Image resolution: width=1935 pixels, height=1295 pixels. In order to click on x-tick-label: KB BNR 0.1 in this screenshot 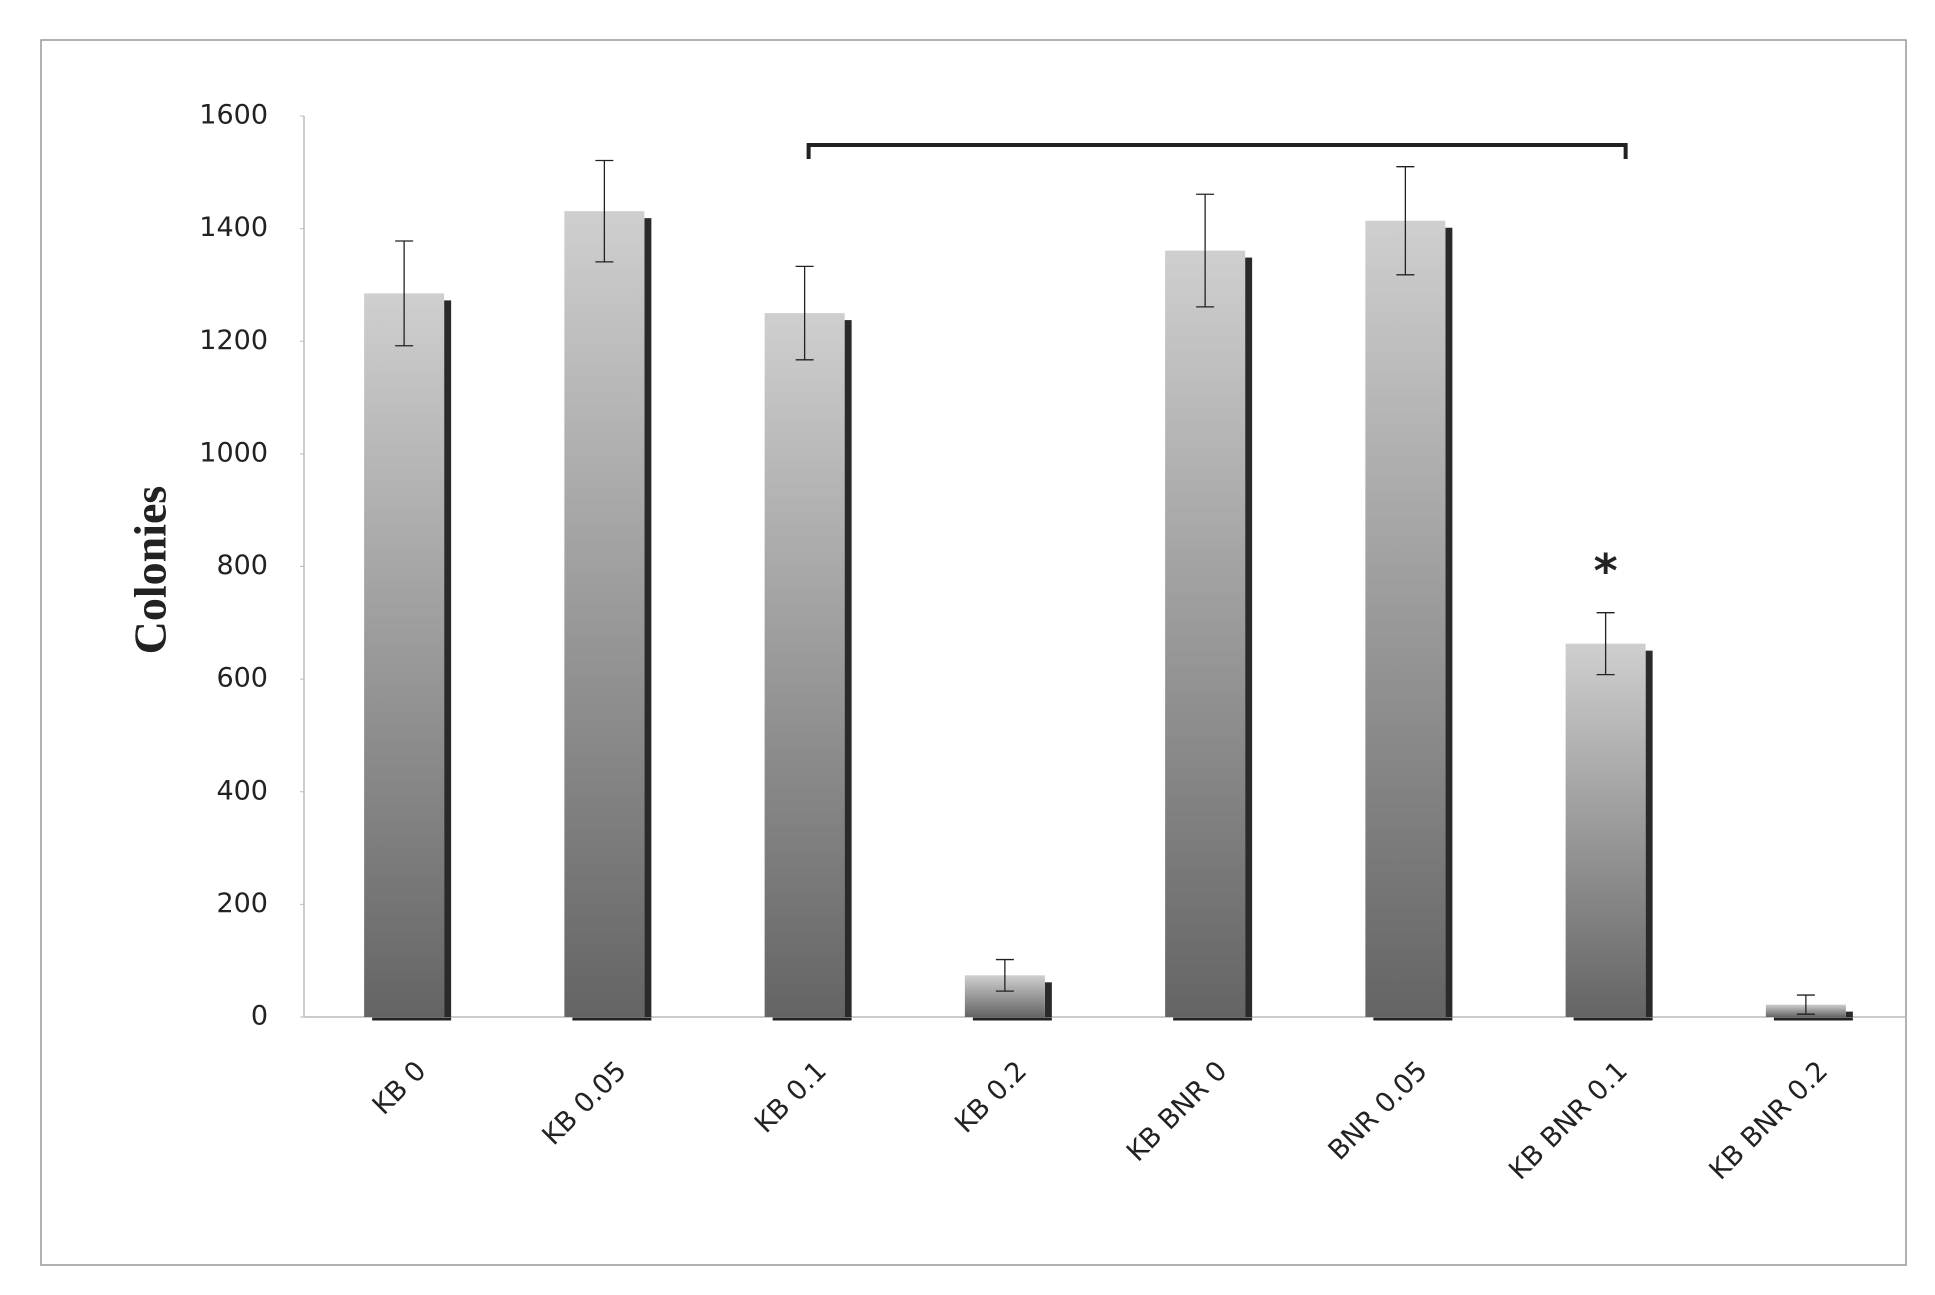, I will do `click(1568, 1120)`.